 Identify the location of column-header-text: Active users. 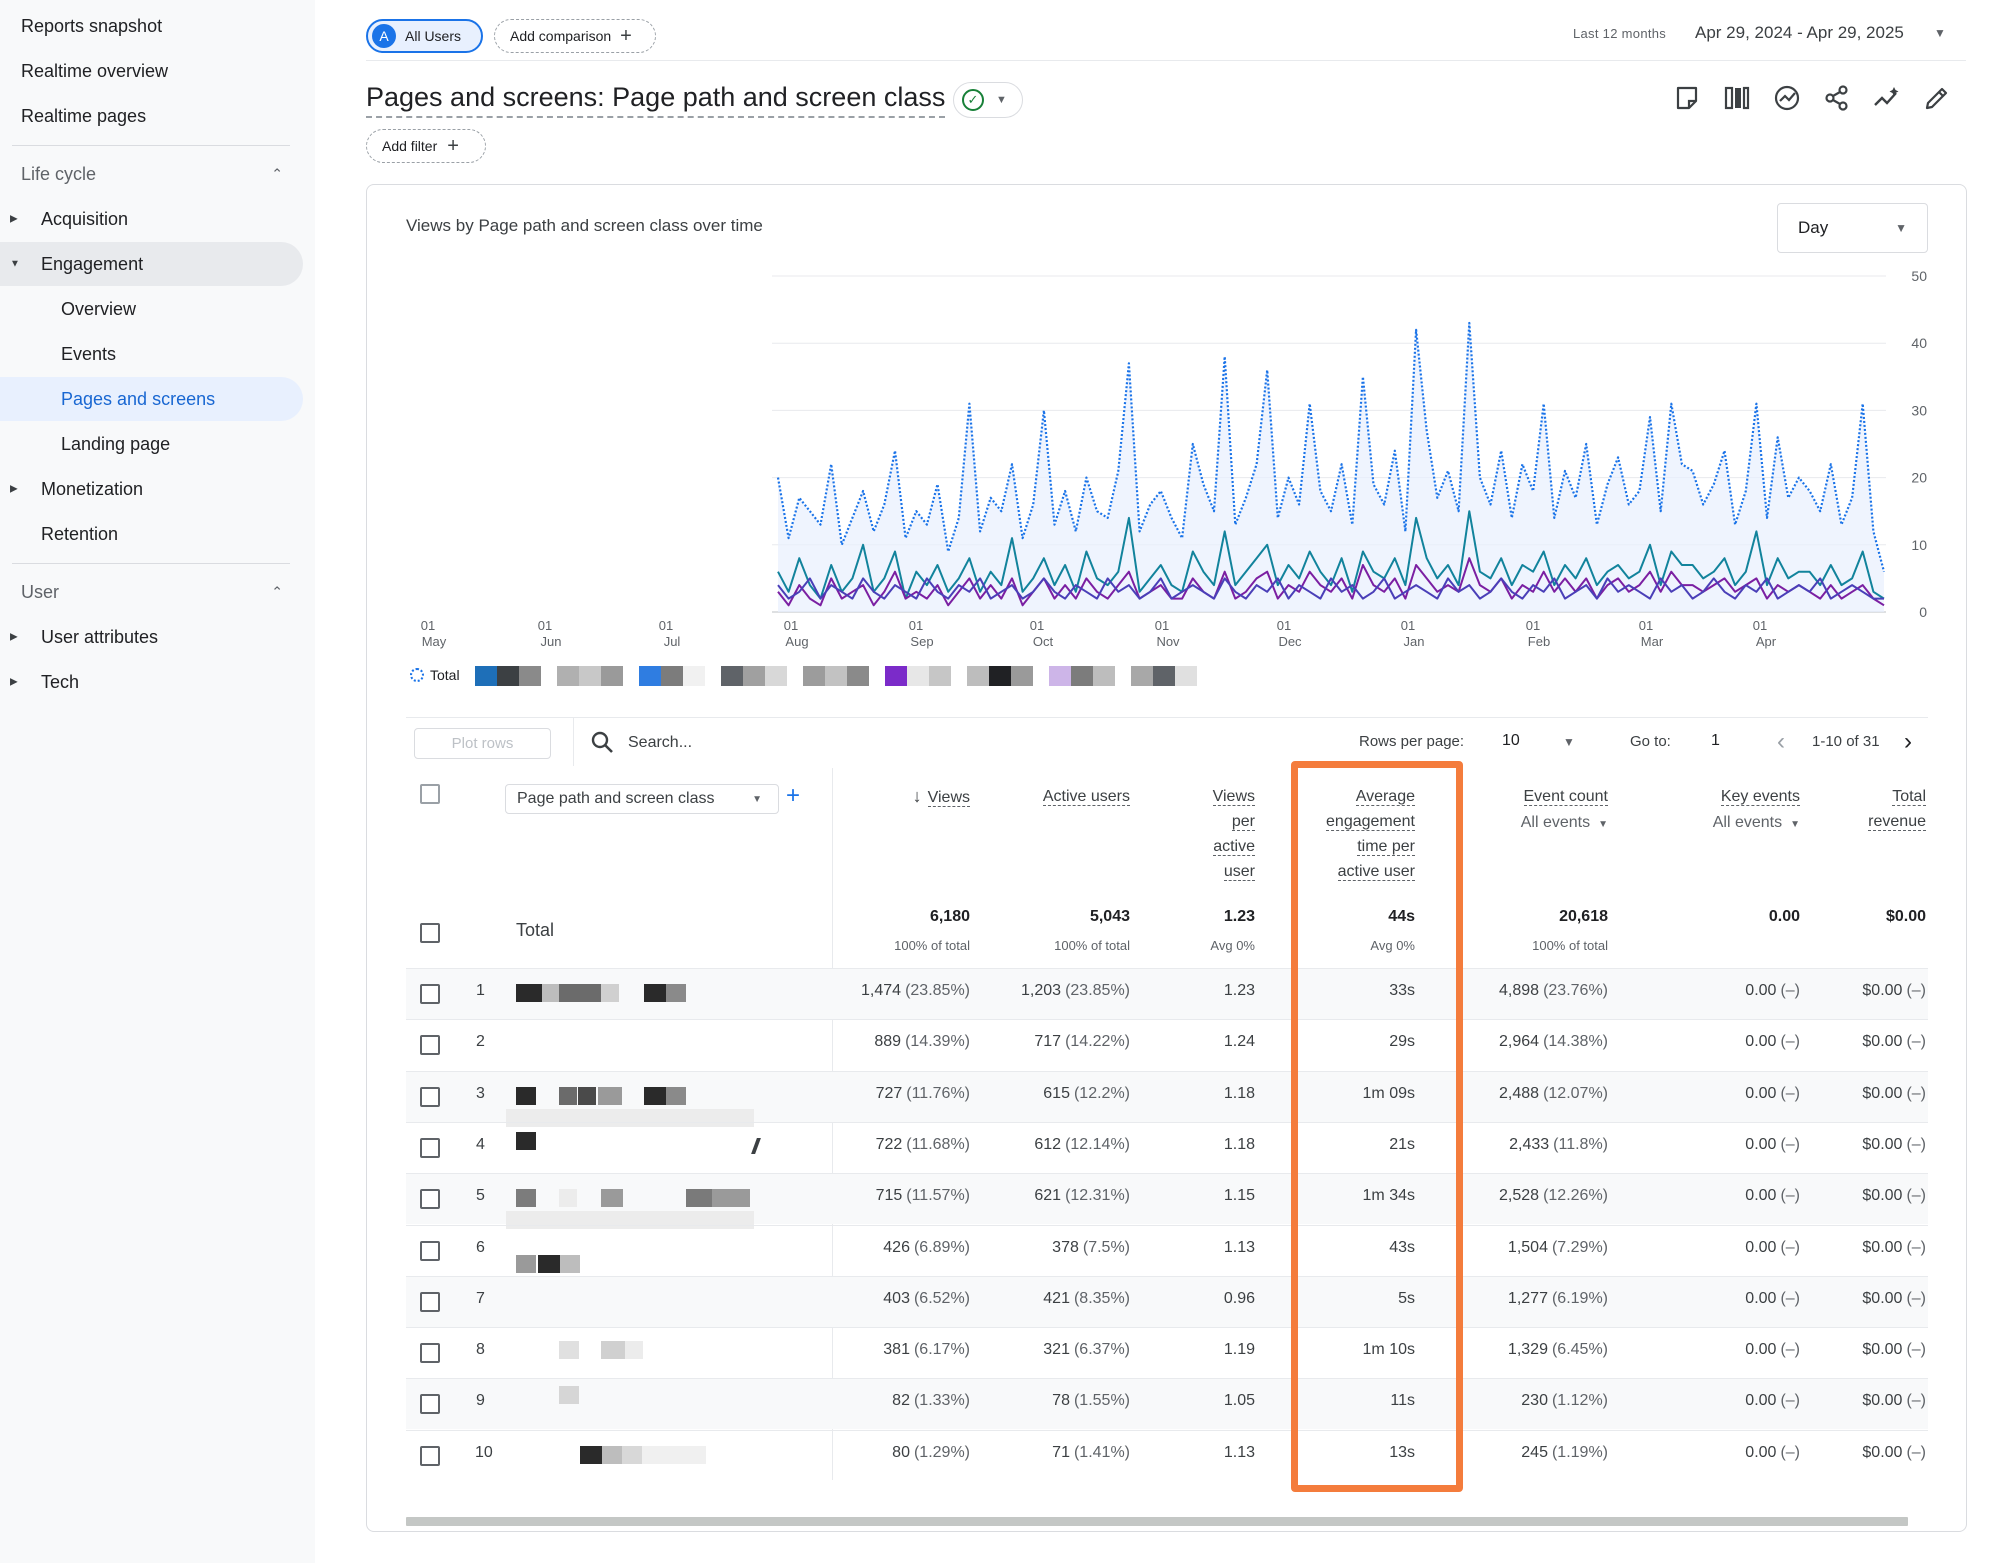
(1086, 797).